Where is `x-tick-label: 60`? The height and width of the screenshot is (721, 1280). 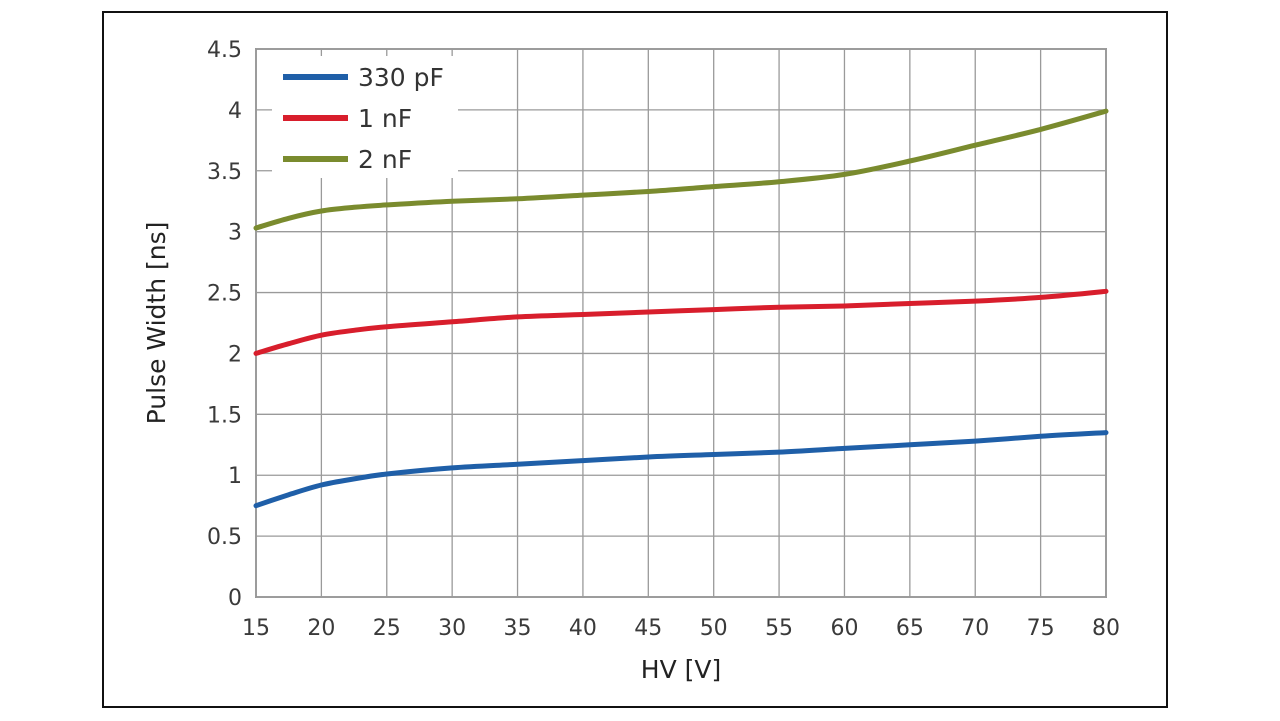
x-tick-label: 60 is located at coordinates (844, 628).